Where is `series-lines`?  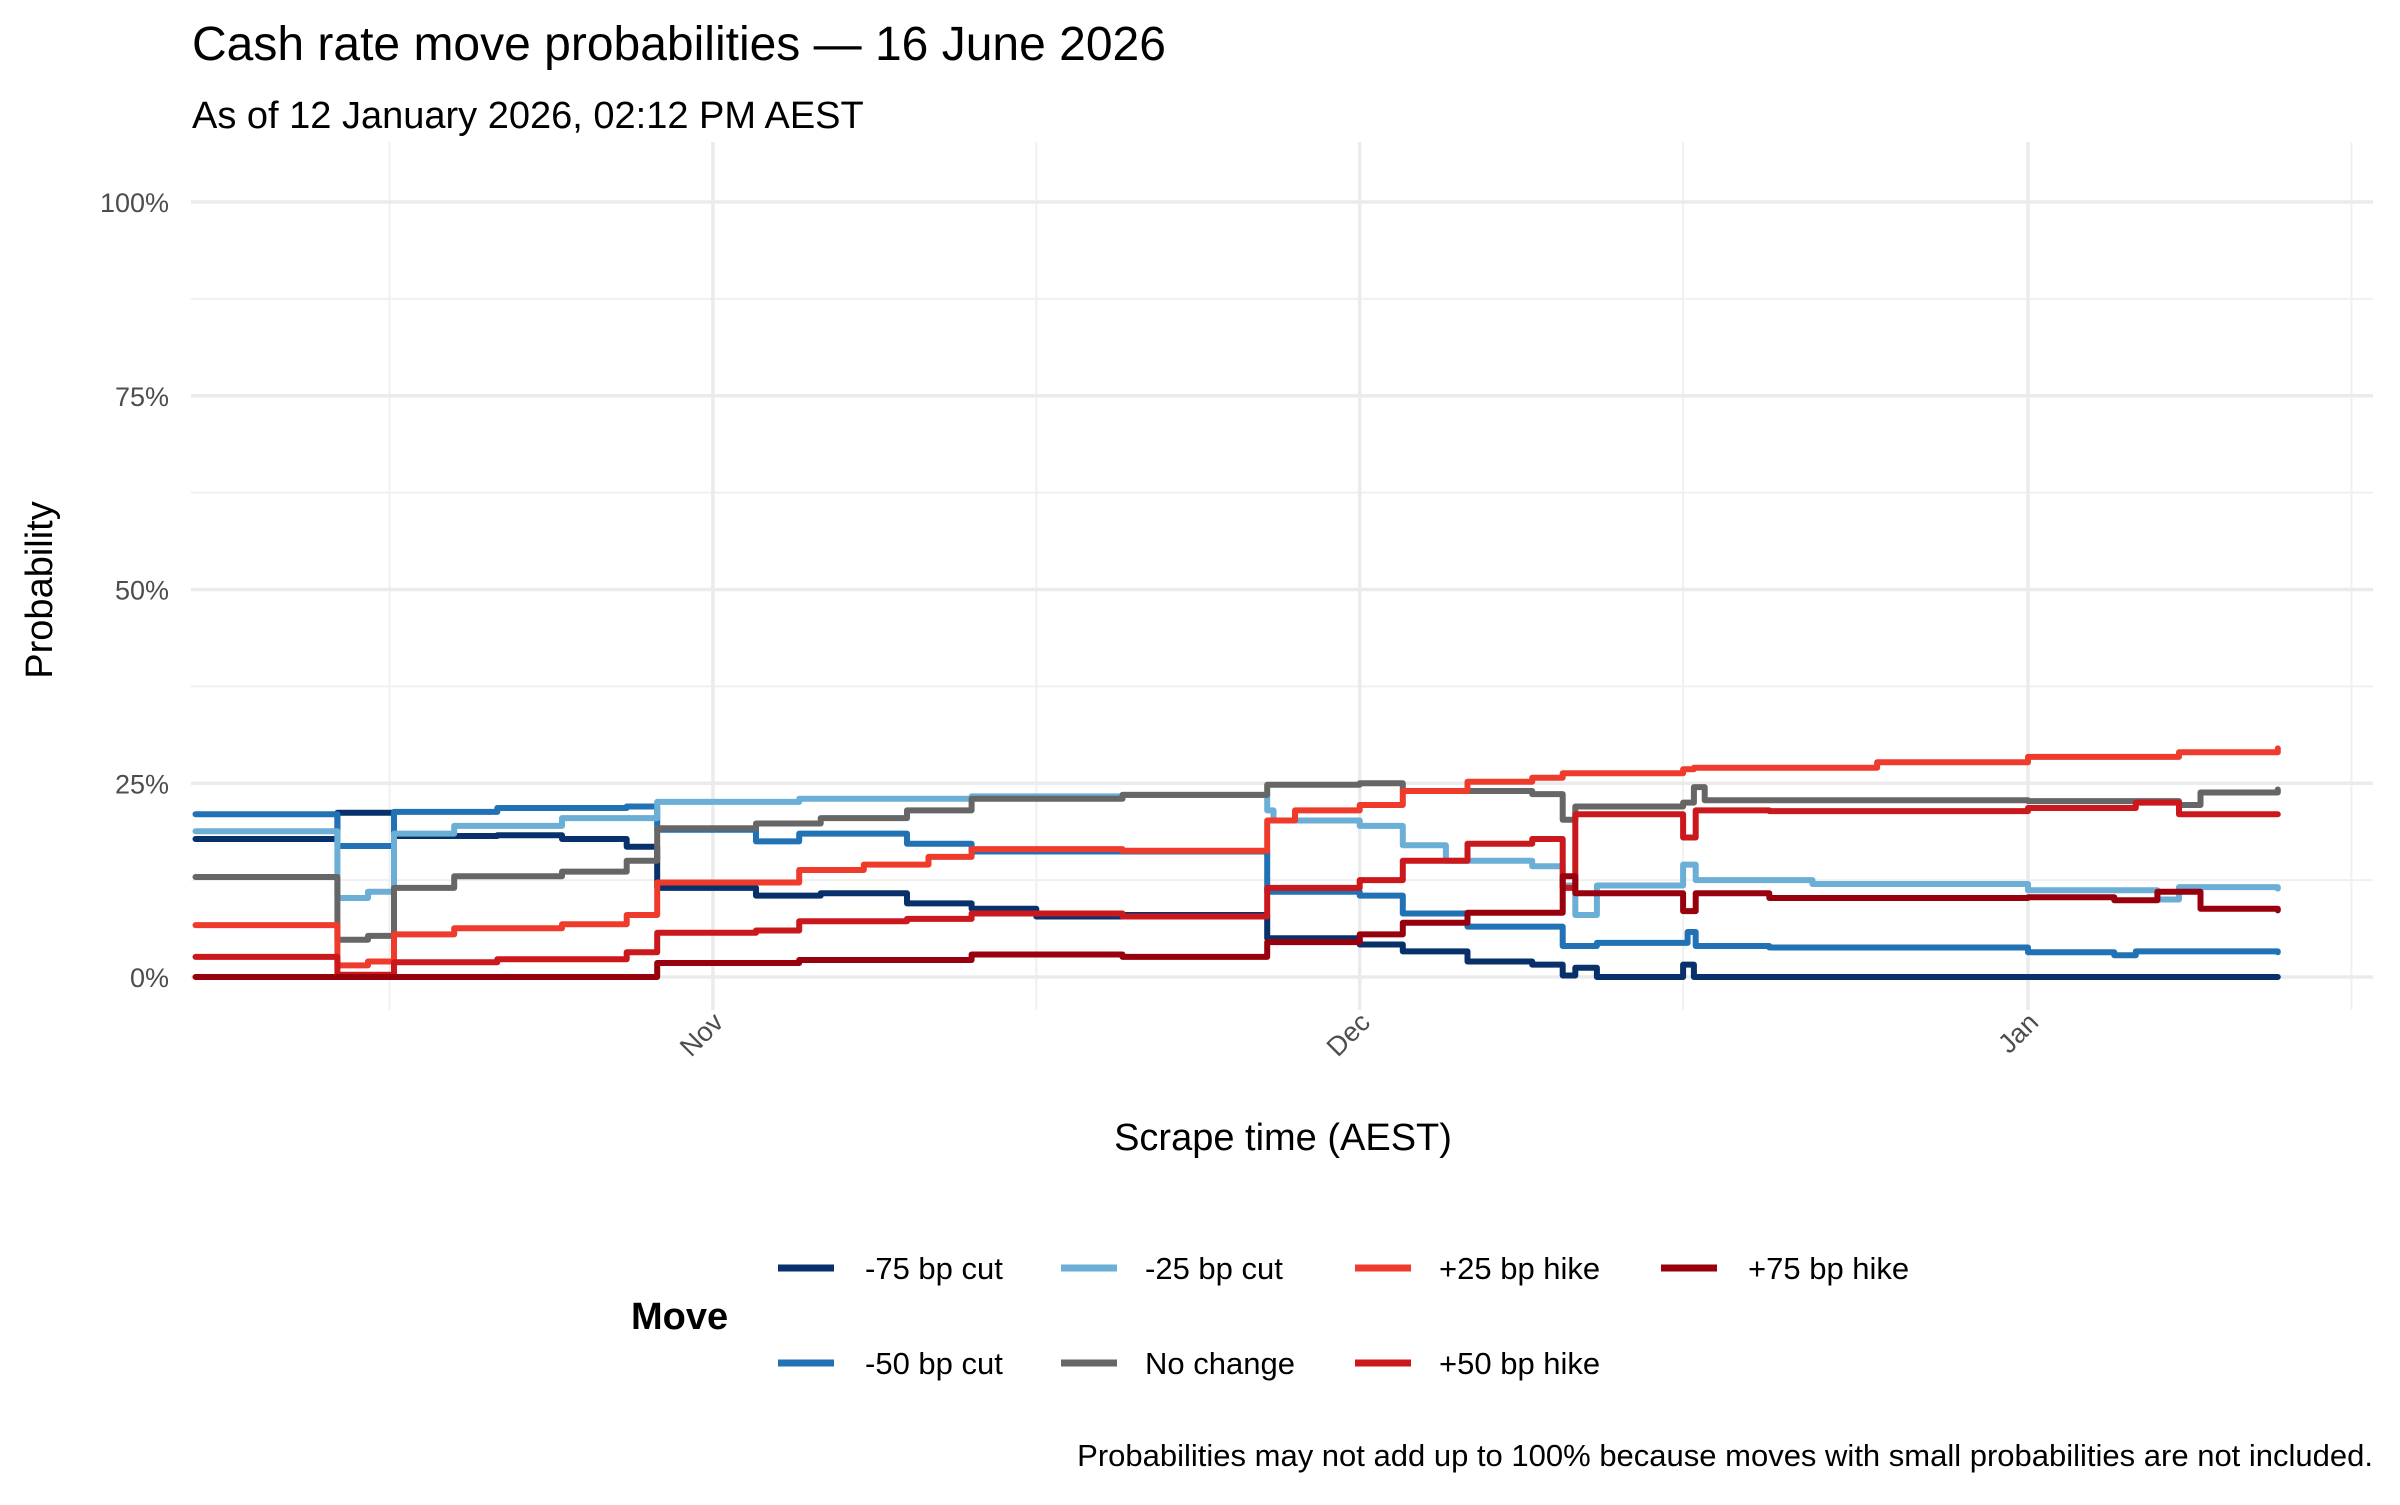 series-lines is located at coordinates (1236, 862).